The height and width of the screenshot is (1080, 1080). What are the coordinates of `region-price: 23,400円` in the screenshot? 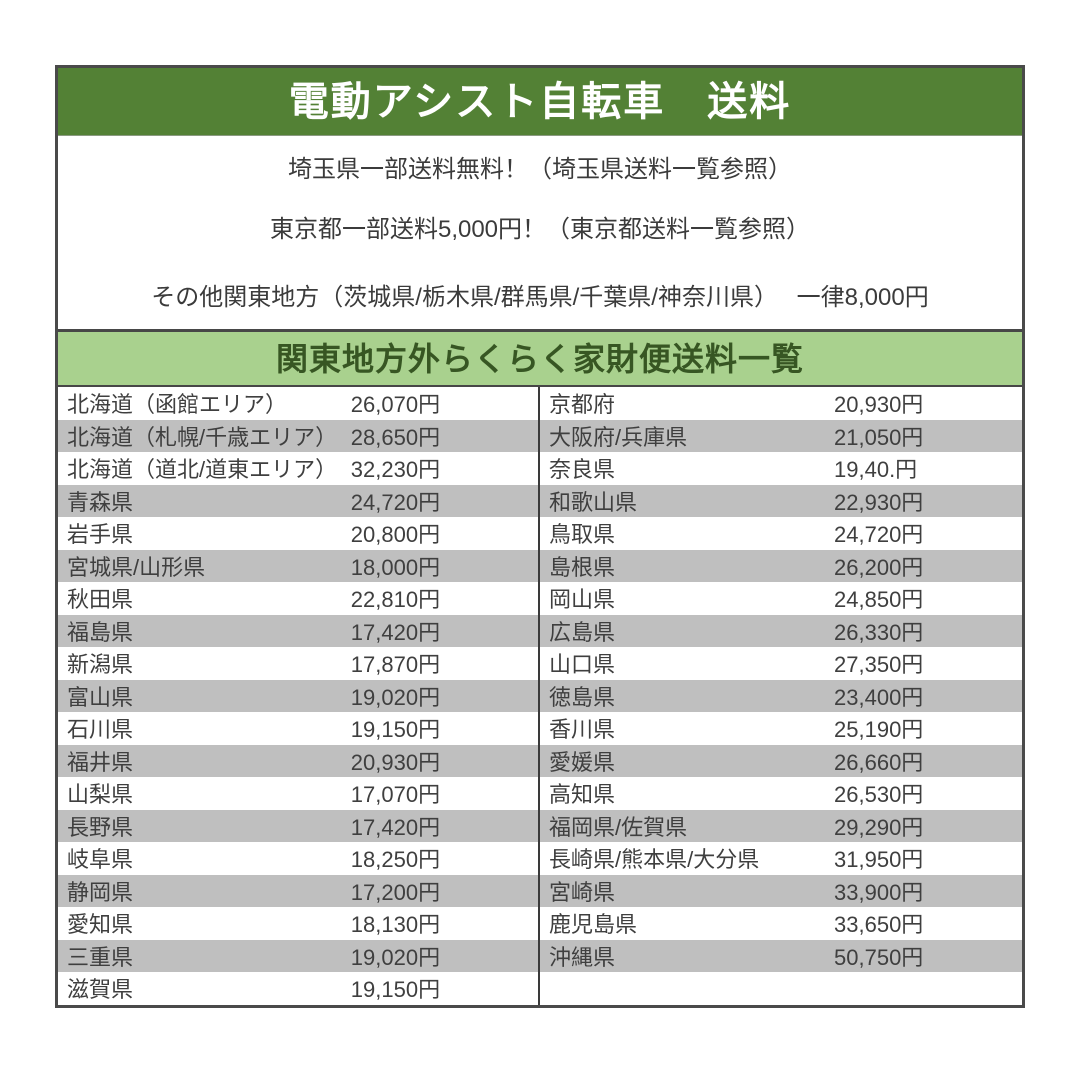 It's located at (879, 697).